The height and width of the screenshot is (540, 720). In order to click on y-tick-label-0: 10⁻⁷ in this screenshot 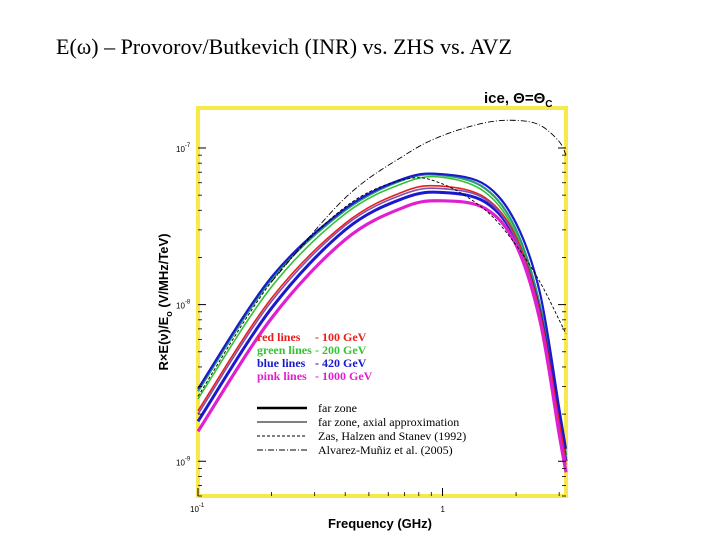, I will do `click(183, 148)`.